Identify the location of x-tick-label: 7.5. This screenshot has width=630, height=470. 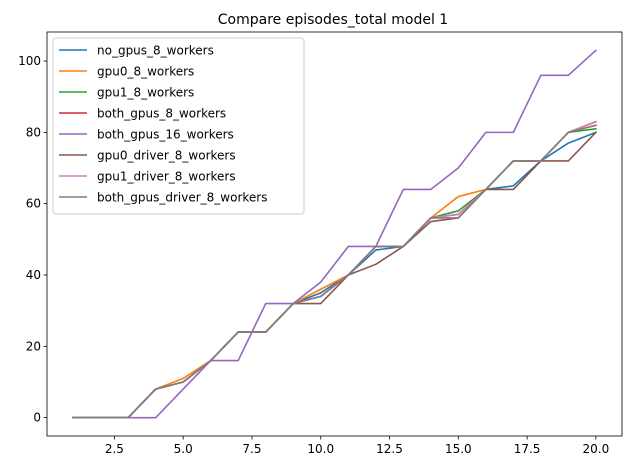
(251, 449).